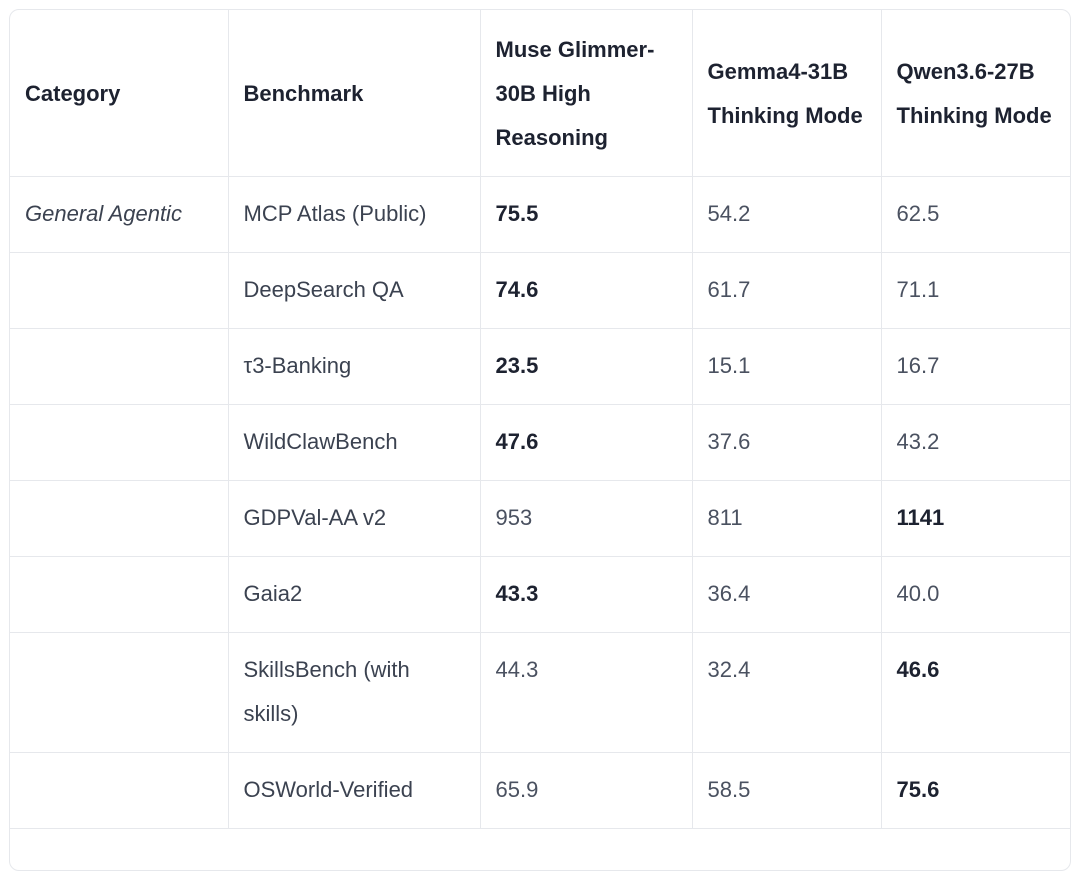  I want to click on category-cell: General Agentic, so click(119, 214).